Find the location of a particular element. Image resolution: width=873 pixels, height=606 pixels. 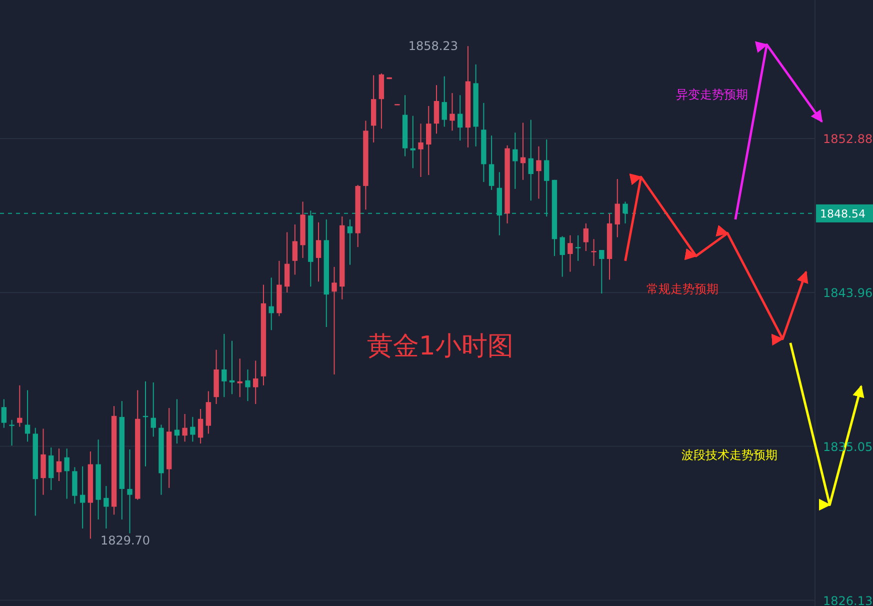

annotation: 1829.70 is located at coordinates (125, 541).